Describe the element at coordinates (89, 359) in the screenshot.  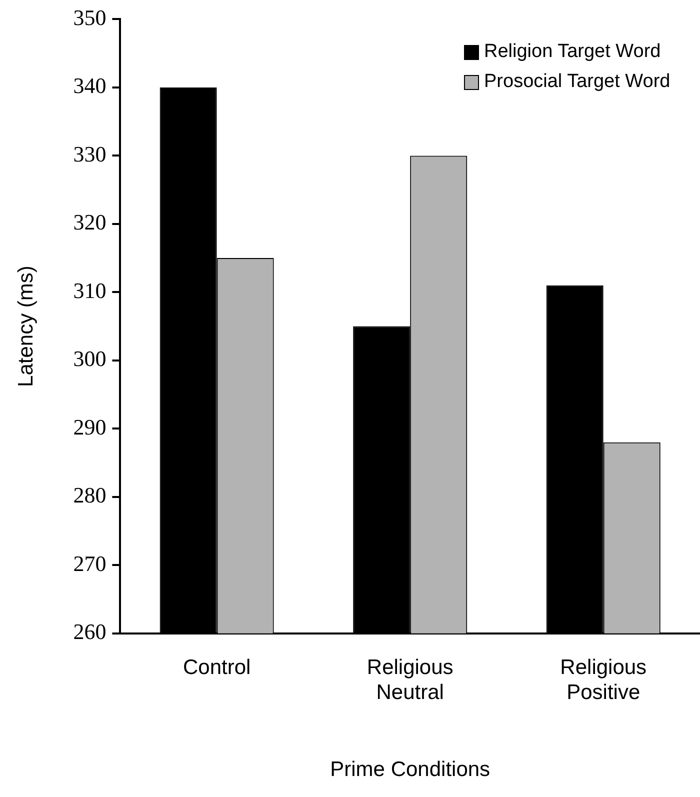
I see `y-tick-label: 300` at that location.